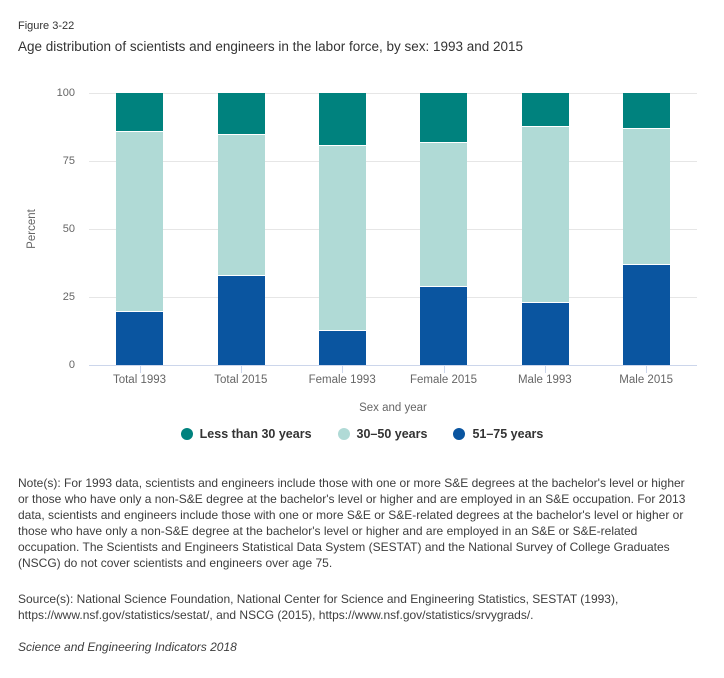 The image size is (724, 678). What do you see at coordinates (71, 365) in the screenshot?
I see `y-tick-label-0: 0` at bounding box center [71, 365].